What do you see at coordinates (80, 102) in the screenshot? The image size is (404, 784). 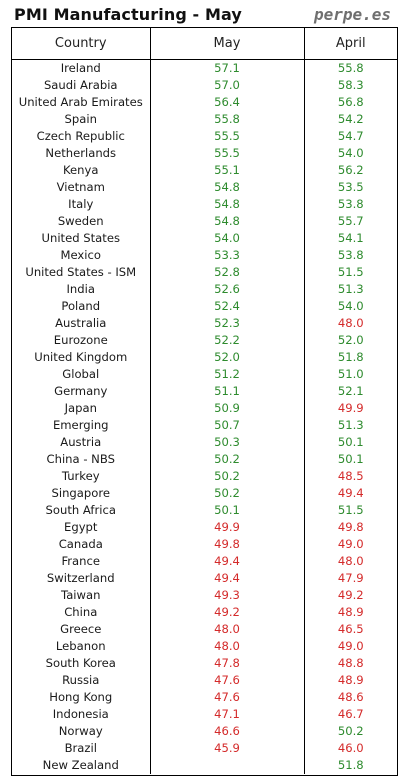 I see `cell-country: United Arab Emirates` at bounding box center [80, 102].